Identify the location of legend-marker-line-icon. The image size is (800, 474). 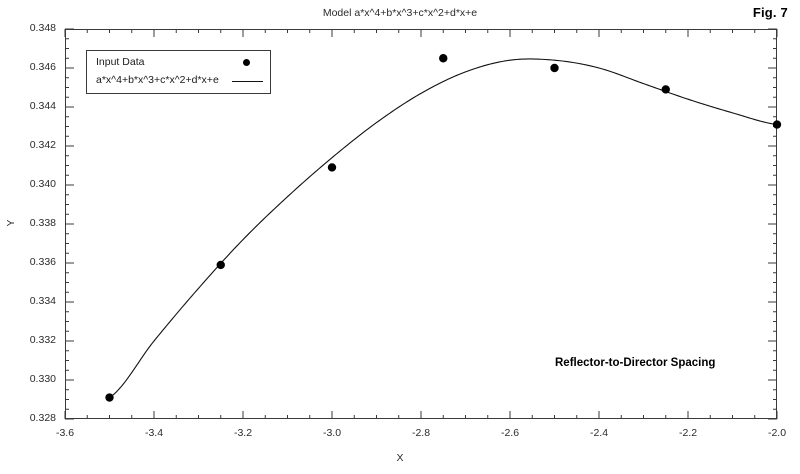
(247, 81).